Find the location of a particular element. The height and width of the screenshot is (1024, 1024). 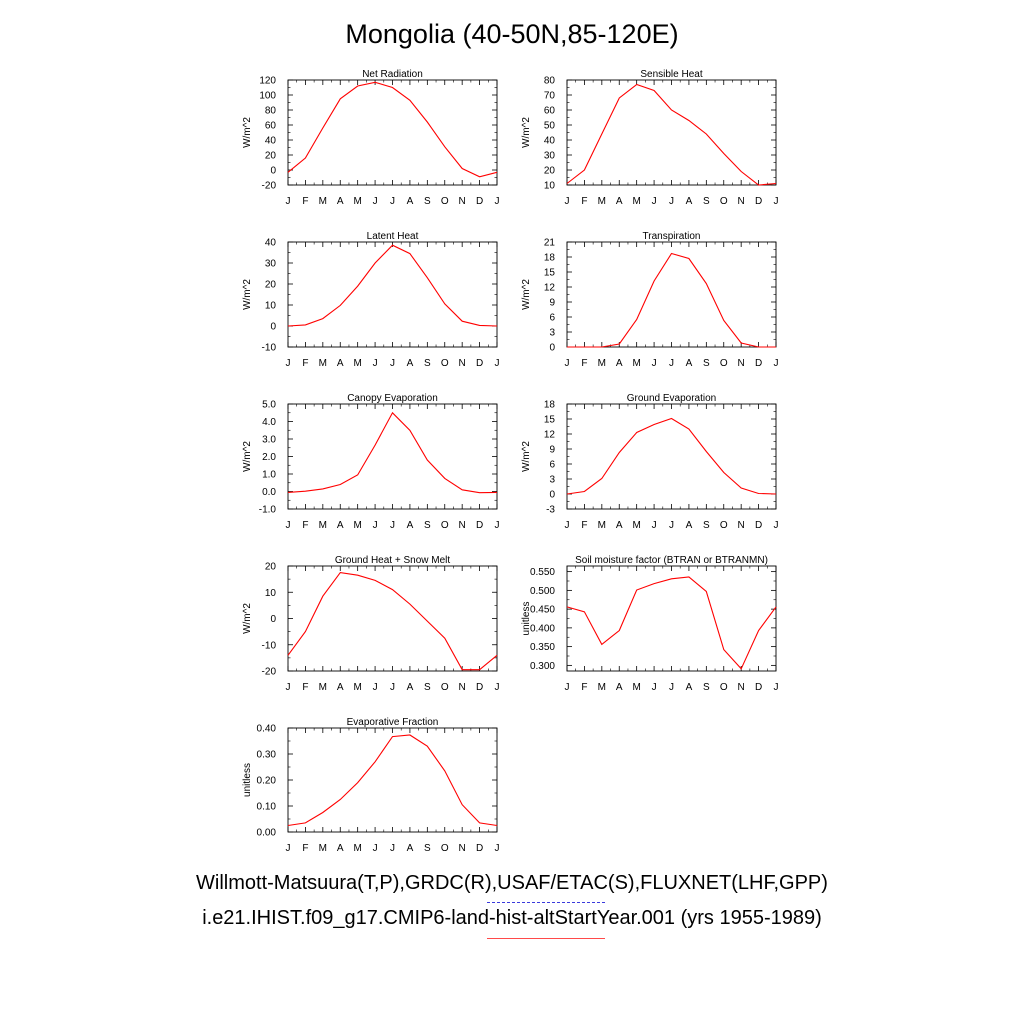

panel-title: Soil moisture factor (BTRAN or BTRANMN) is located at coordinates (671, 560).